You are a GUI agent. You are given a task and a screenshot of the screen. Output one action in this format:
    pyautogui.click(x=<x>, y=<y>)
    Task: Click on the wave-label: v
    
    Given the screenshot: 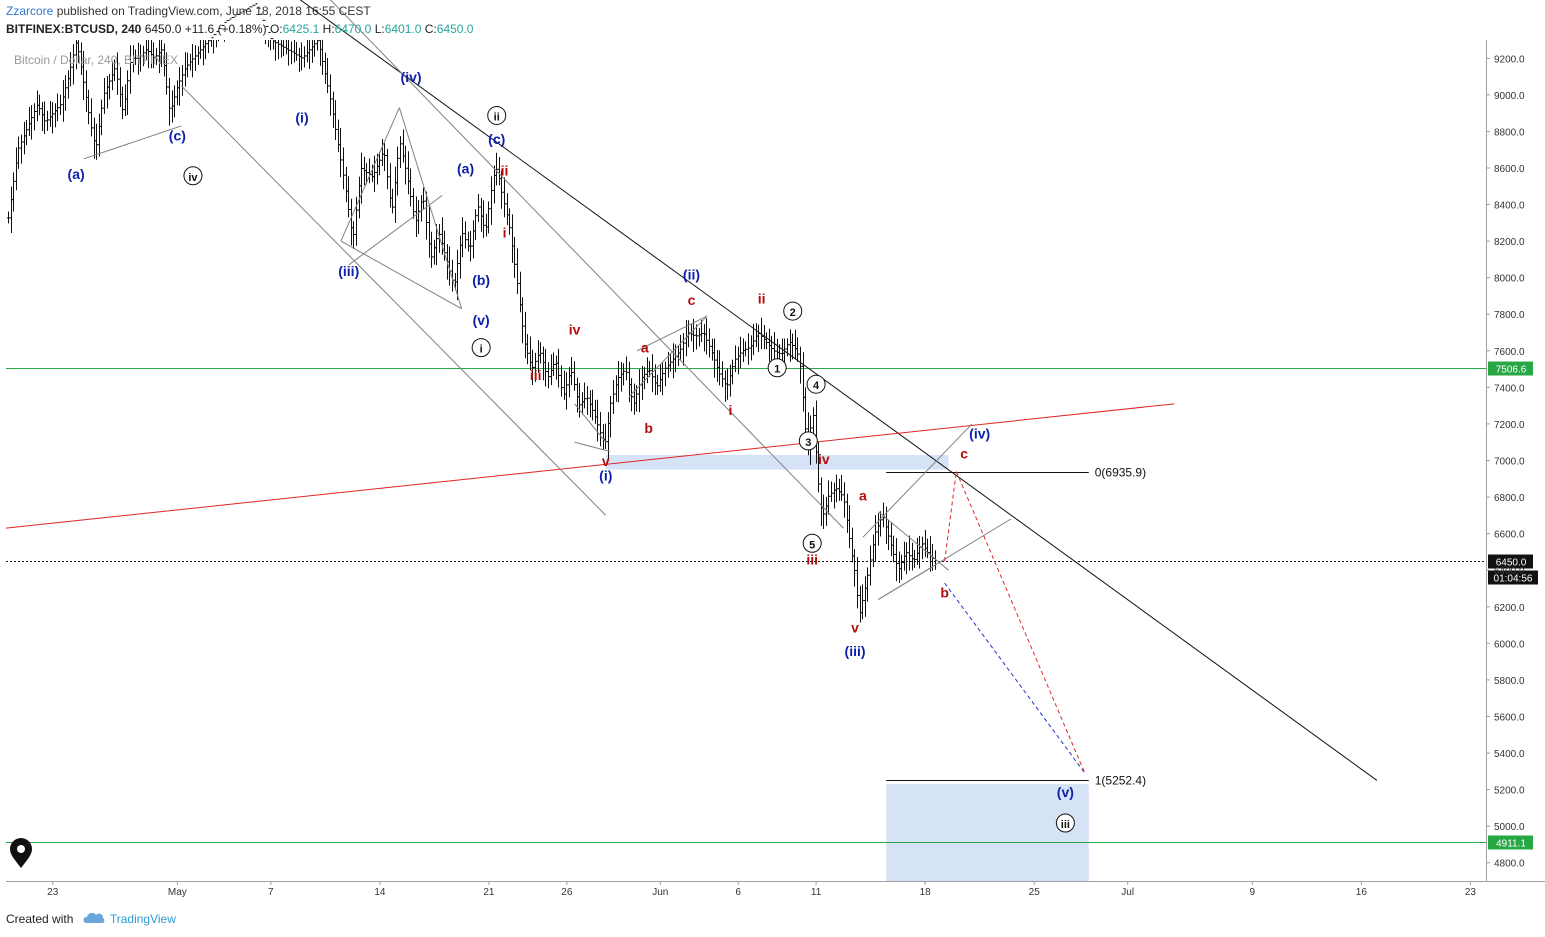 What is the action you would take?
    pyautogui.click(x=606, y=461)
    